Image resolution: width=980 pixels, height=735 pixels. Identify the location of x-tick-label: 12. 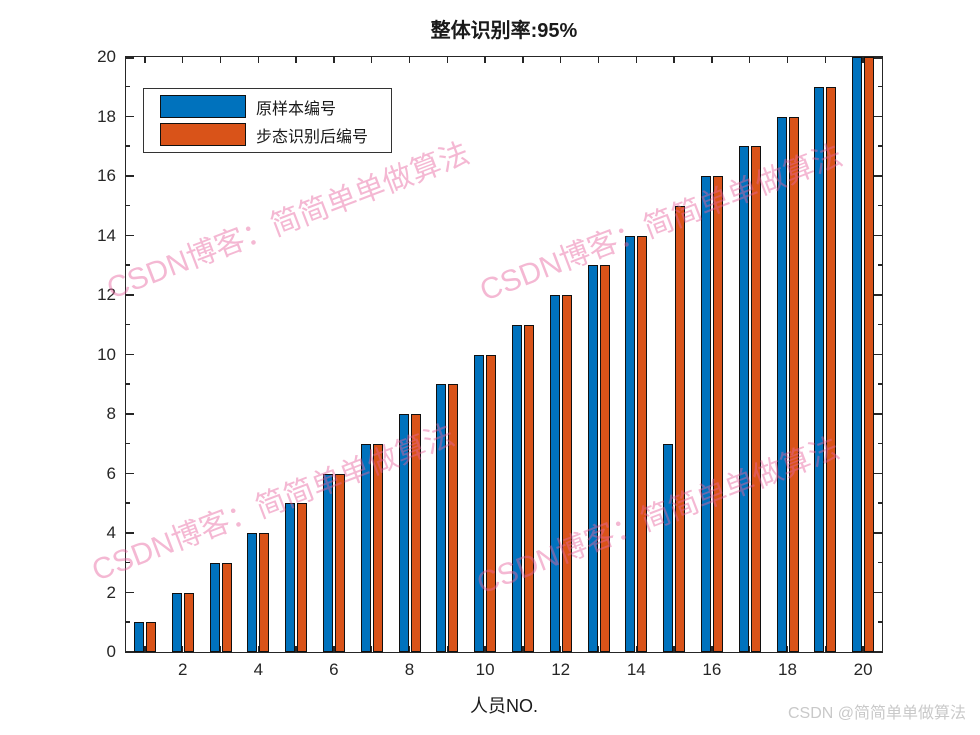
(561, 669).